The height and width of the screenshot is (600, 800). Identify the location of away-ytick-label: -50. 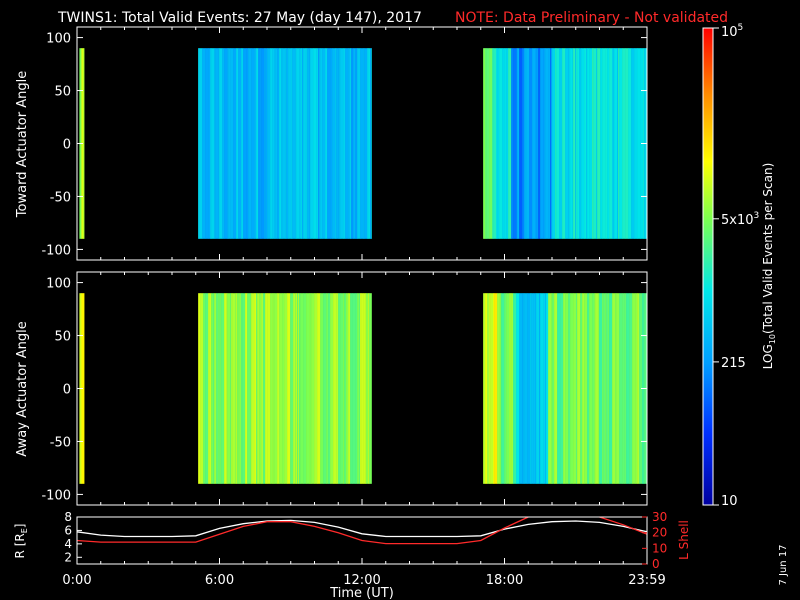
(60, 442).